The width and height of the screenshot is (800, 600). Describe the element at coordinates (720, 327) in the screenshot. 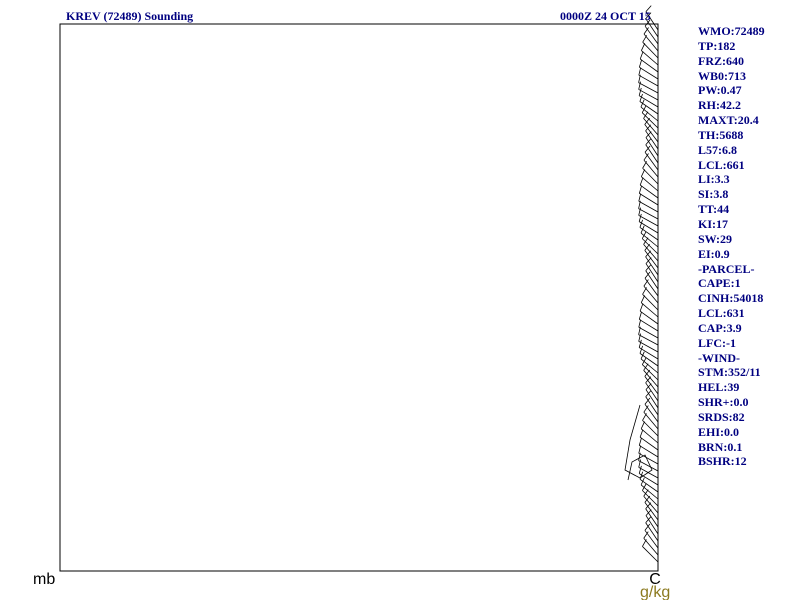

I see `index-item: CAP:3.9` at that location.